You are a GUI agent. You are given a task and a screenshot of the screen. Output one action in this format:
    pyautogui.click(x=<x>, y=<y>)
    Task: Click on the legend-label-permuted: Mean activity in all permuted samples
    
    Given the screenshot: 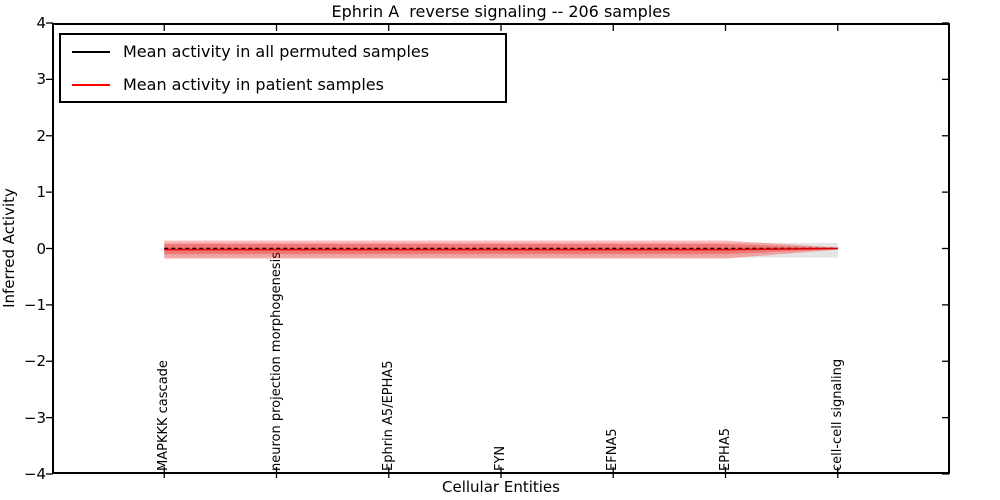 What is the action you would take?
    pyautogui.click(x=276, y=51)
    